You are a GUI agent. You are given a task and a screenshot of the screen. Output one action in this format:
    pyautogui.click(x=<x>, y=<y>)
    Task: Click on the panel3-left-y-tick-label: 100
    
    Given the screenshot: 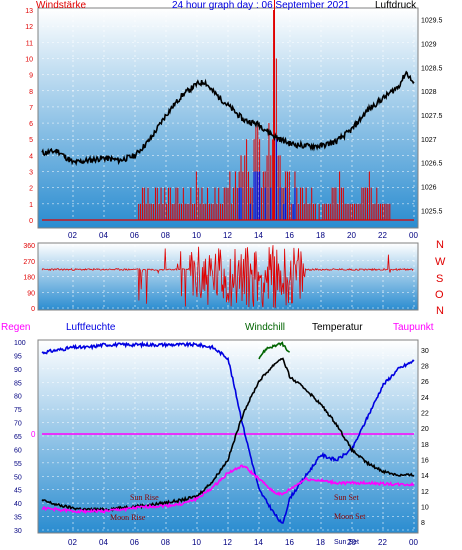 What is the action you would take?
    pyautogui.click(x=20, y=343)
    